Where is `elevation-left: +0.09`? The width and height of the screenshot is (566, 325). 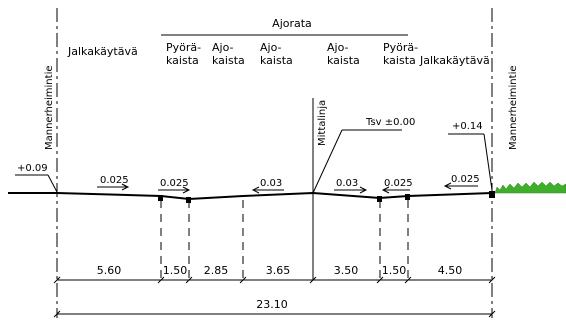
elevation-left: +0.09 is located at coordinates (36, 178).